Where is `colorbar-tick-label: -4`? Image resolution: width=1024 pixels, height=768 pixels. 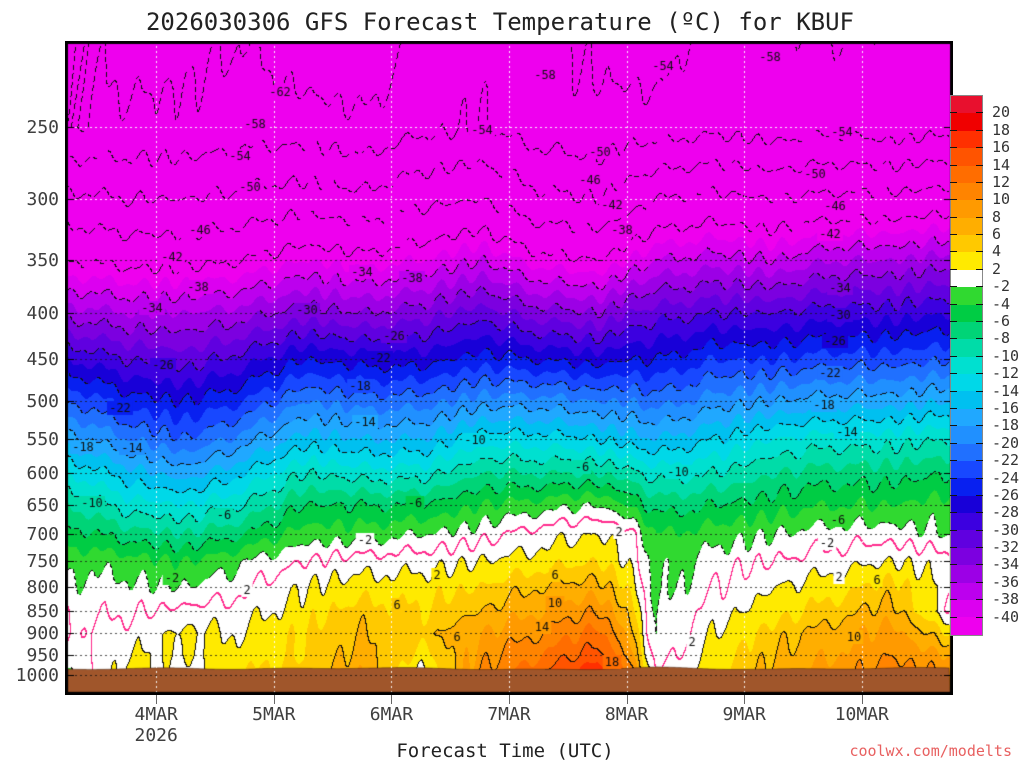
colorbar-tick-label: -4 is located at coordinates (1001, 303).